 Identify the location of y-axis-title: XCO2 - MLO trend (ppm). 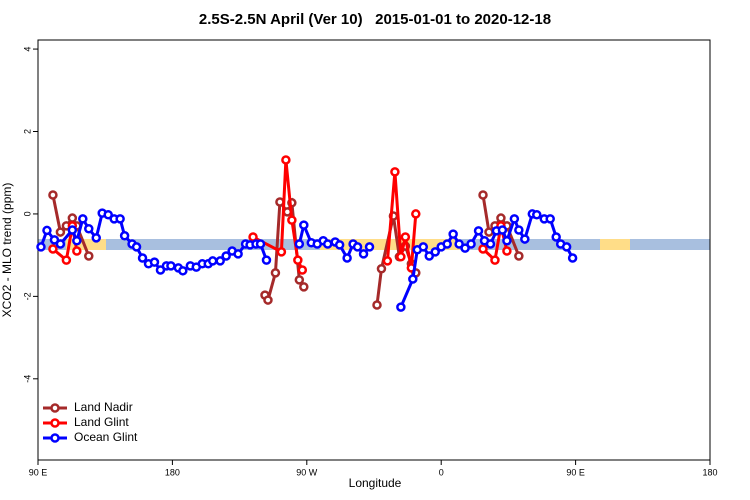
(7, 250).